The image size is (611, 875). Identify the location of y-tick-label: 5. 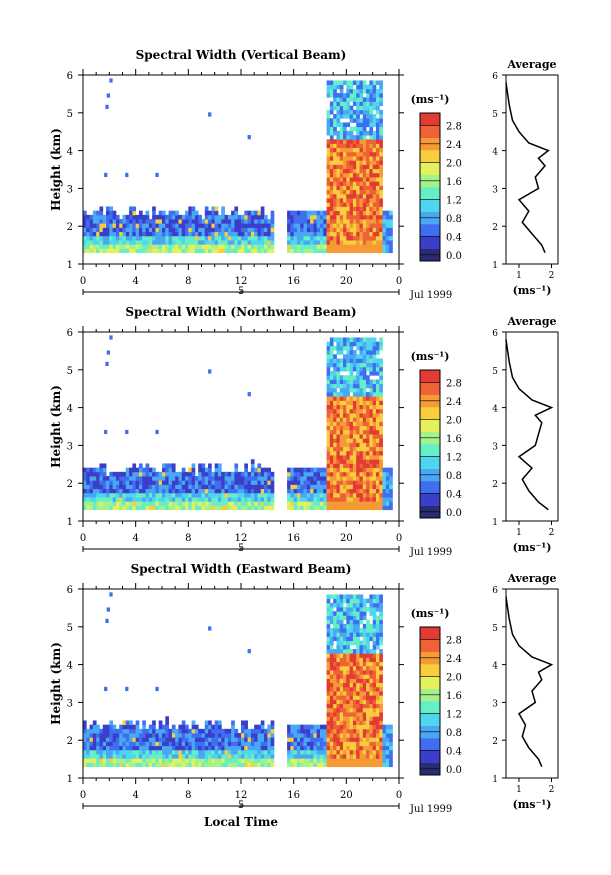
(70, 628).